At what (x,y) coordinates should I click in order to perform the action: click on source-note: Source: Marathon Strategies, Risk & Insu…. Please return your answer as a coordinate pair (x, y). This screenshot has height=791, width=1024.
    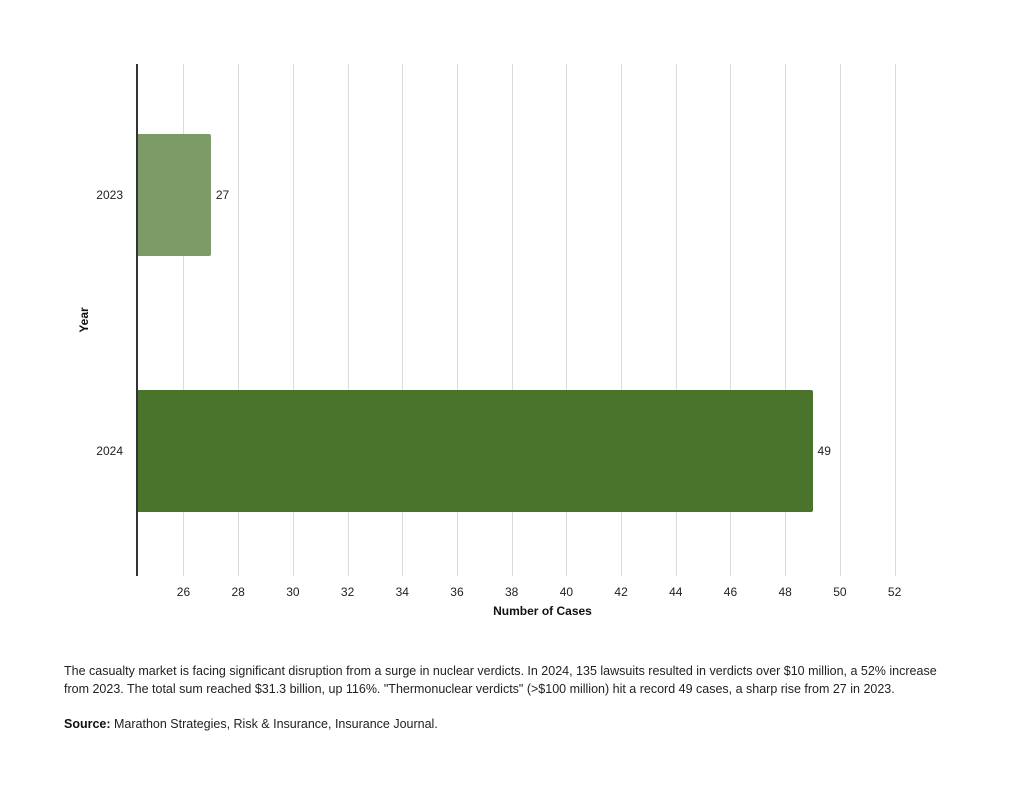
    Looking at the image, I should click on (251, 724).